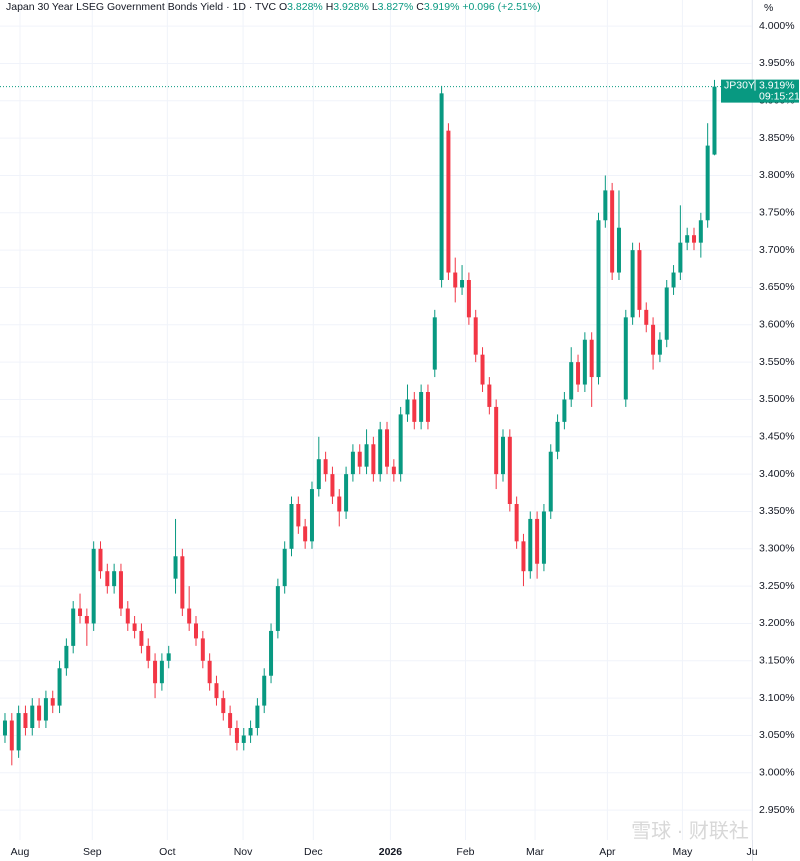 The height and width of the screenshot is (861, 800). I want to click on x-tick-label: Feb, so click(465, 852).